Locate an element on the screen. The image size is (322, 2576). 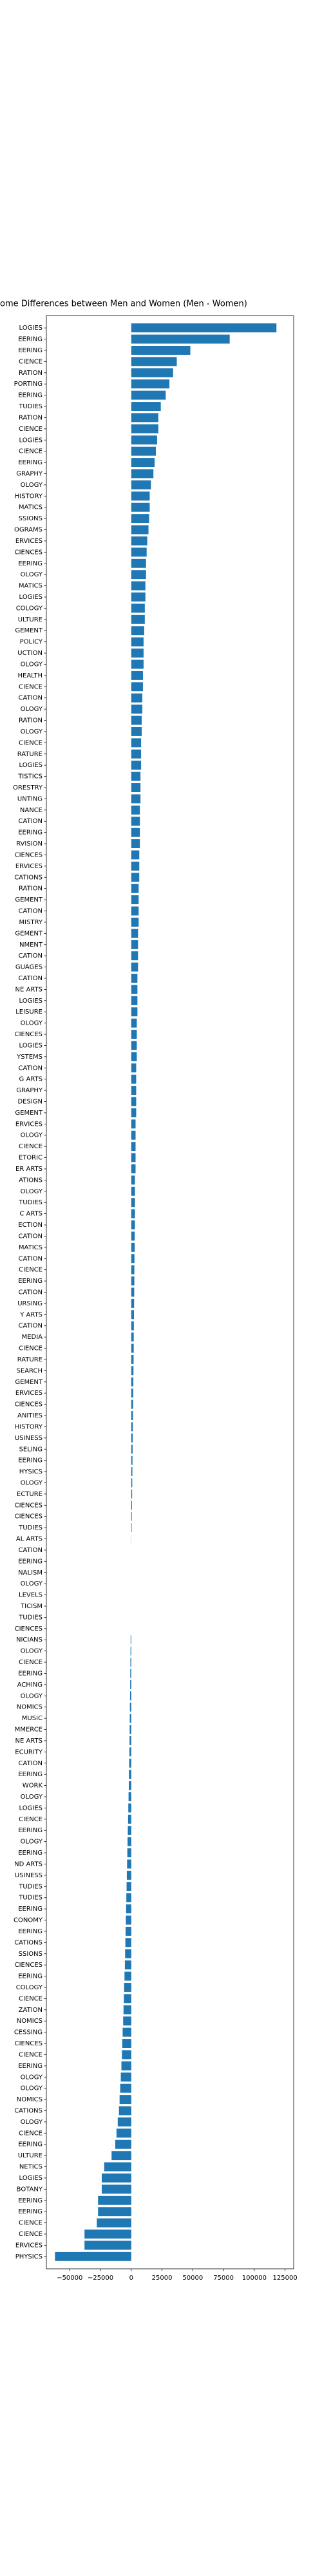
y-tick-label: ZATION is located at coordinates (31, 2010).